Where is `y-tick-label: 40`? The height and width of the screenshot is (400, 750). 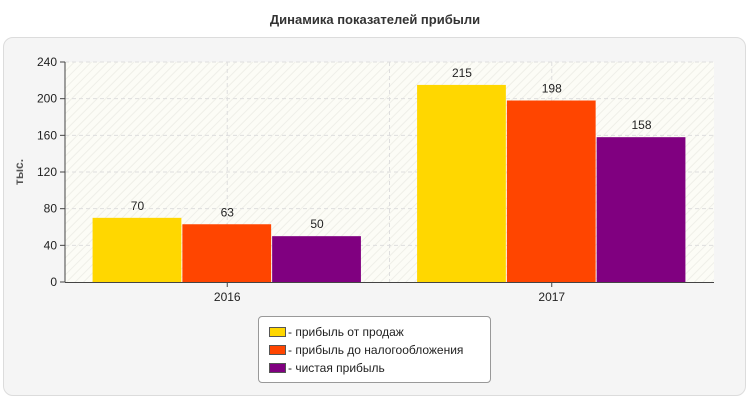
y-tick-label: 40 is located at coordinates (51, 245).